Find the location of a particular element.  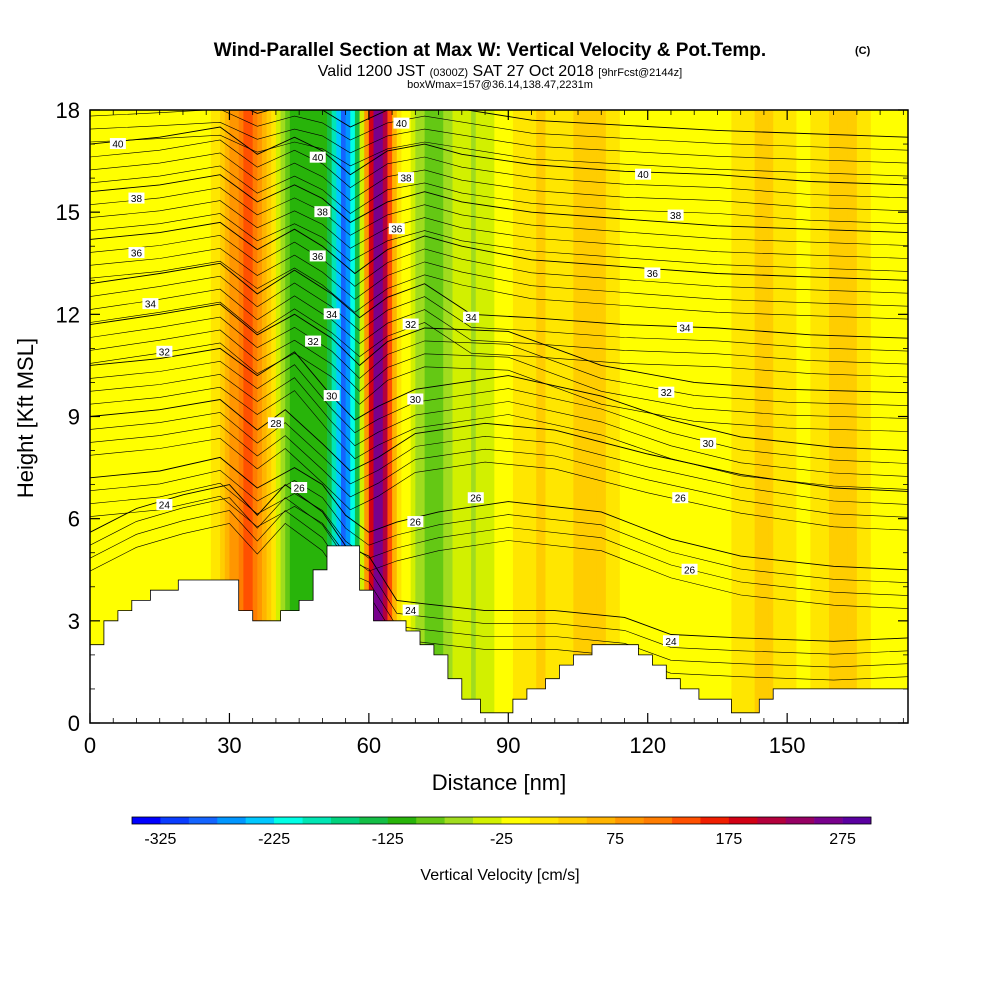

terrain-mask is located at coordinates (499, 634).